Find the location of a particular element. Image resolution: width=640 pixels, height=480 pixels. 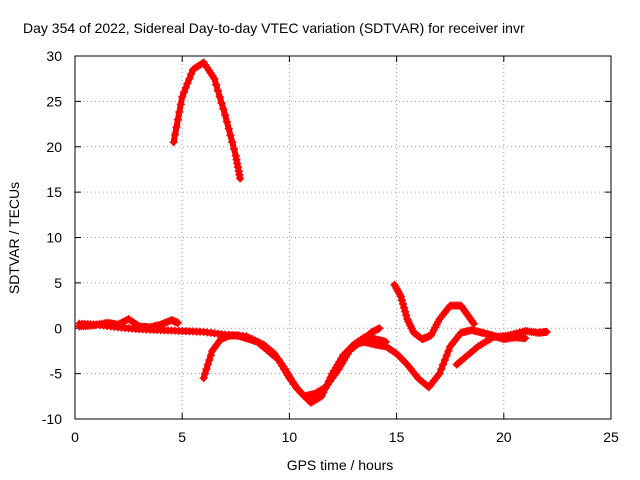

y-tick-label: 5 is located at coordinates (58, 283).